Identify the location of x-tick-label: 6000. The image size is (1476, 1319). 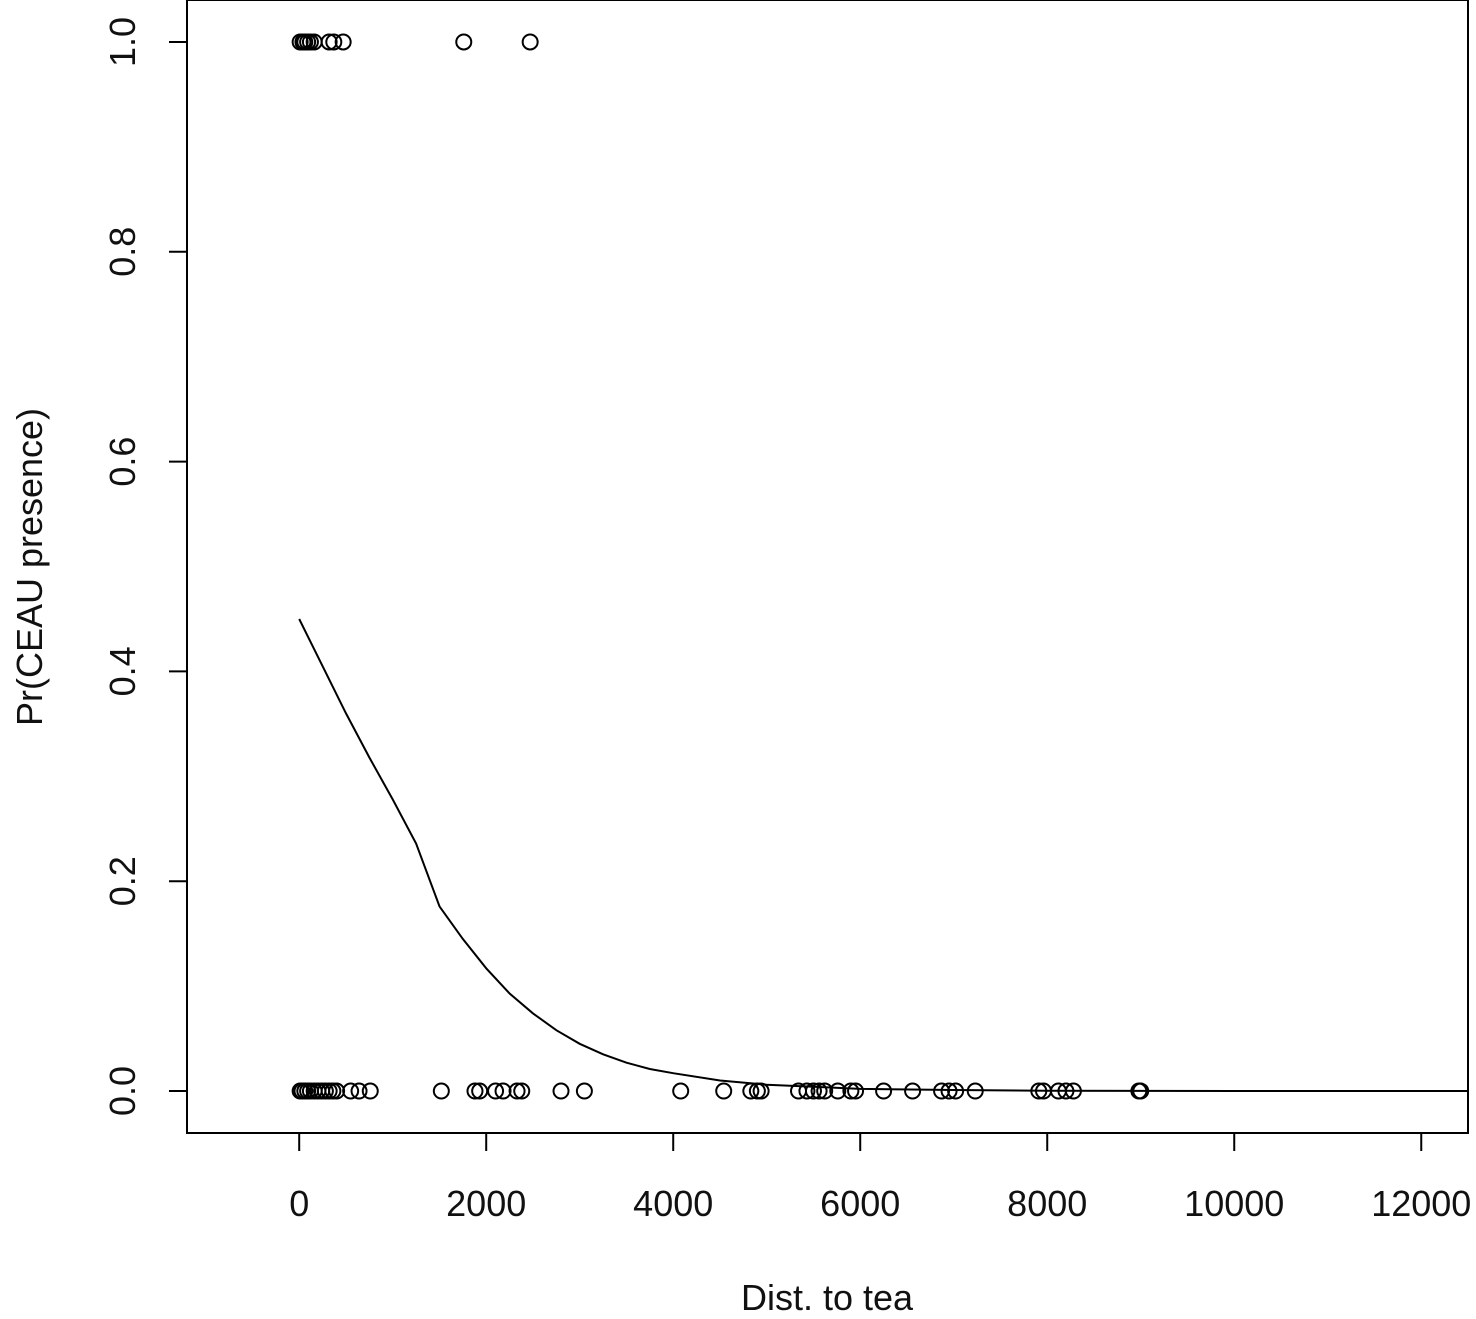
(860, 1203).